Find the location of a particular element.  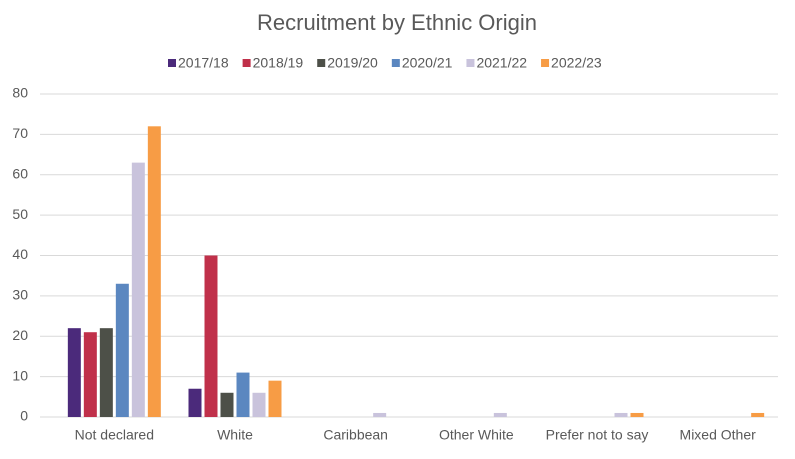

y-tick-label: 0 is located at coordinates (24, 416).